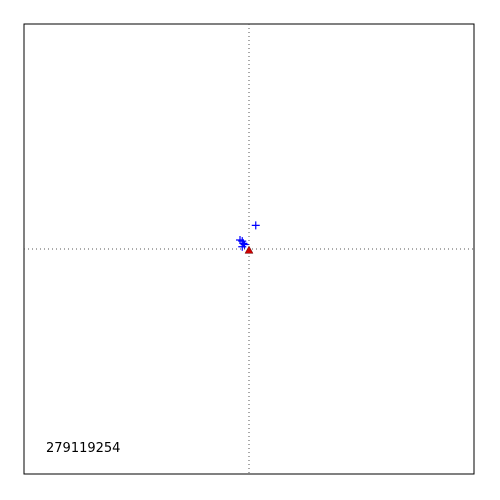 The width and height of the screenshot is (500, 500). What do you see at coordinates (83, 448) in the screenshot?
I see `annotation-label: 279119254` at bounding box center [83, 448].